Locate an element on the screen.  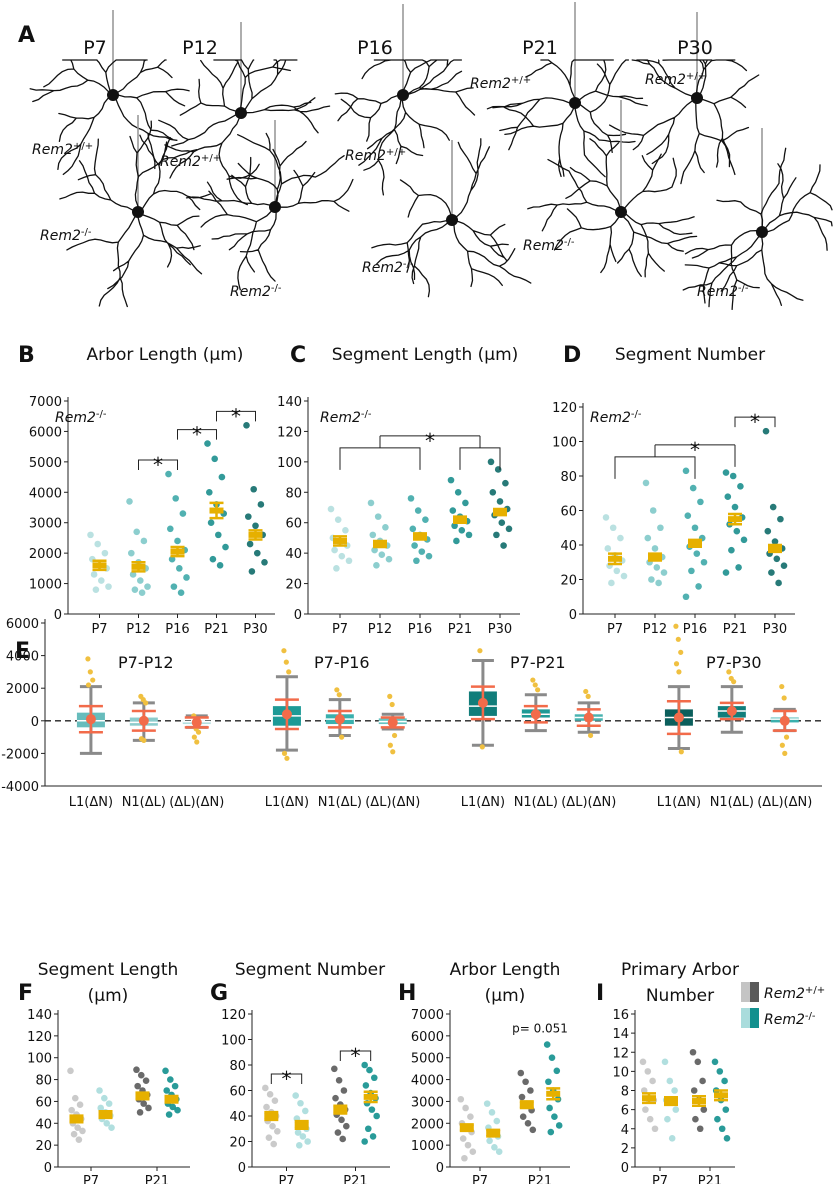
y-tick-label: 3000 is located at coordinates (45, 524).